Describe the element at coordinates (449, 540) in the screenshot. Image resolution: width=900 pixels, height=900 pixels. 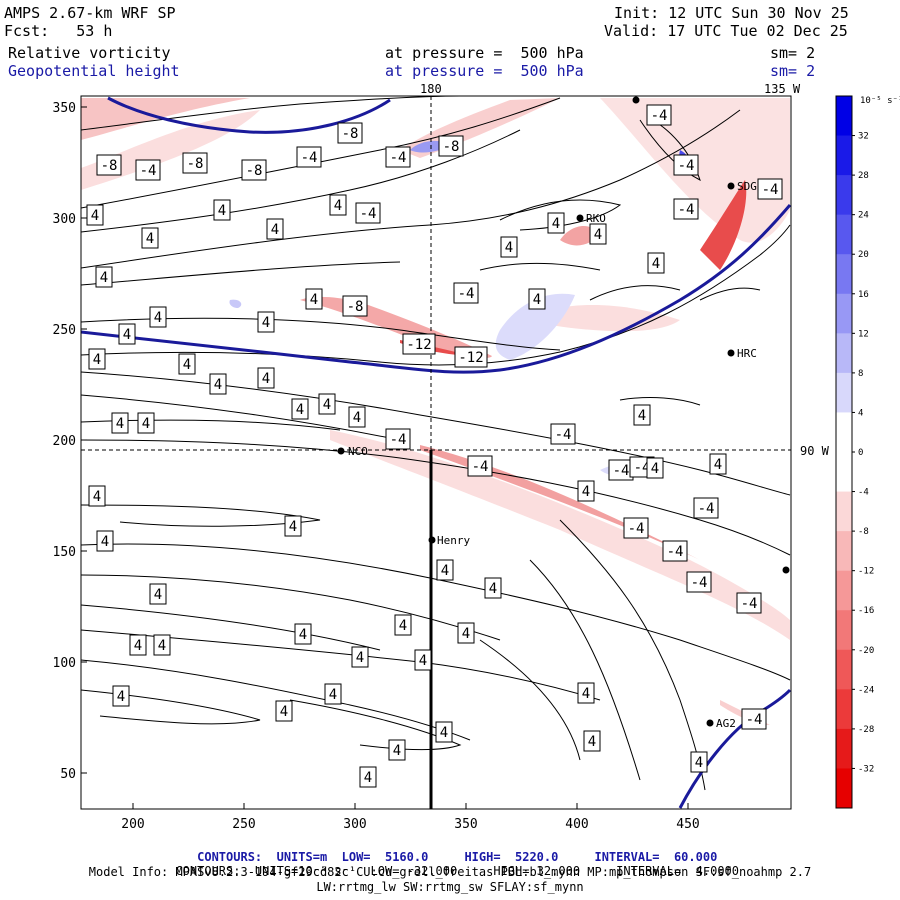
I see `station-henry: Henry` at that location.